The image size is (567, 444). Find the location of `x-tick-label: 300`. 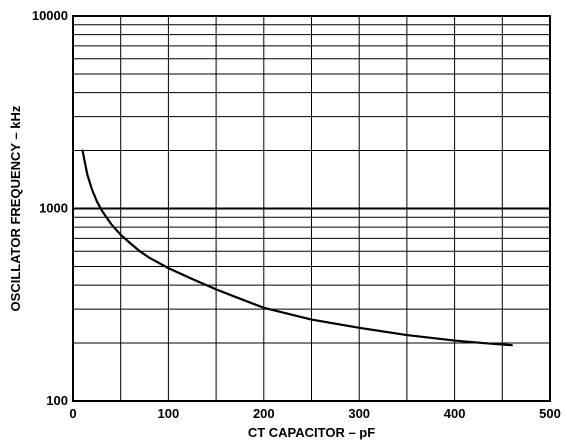

x-tick-label: 300 is located at coordinates (359, 413).